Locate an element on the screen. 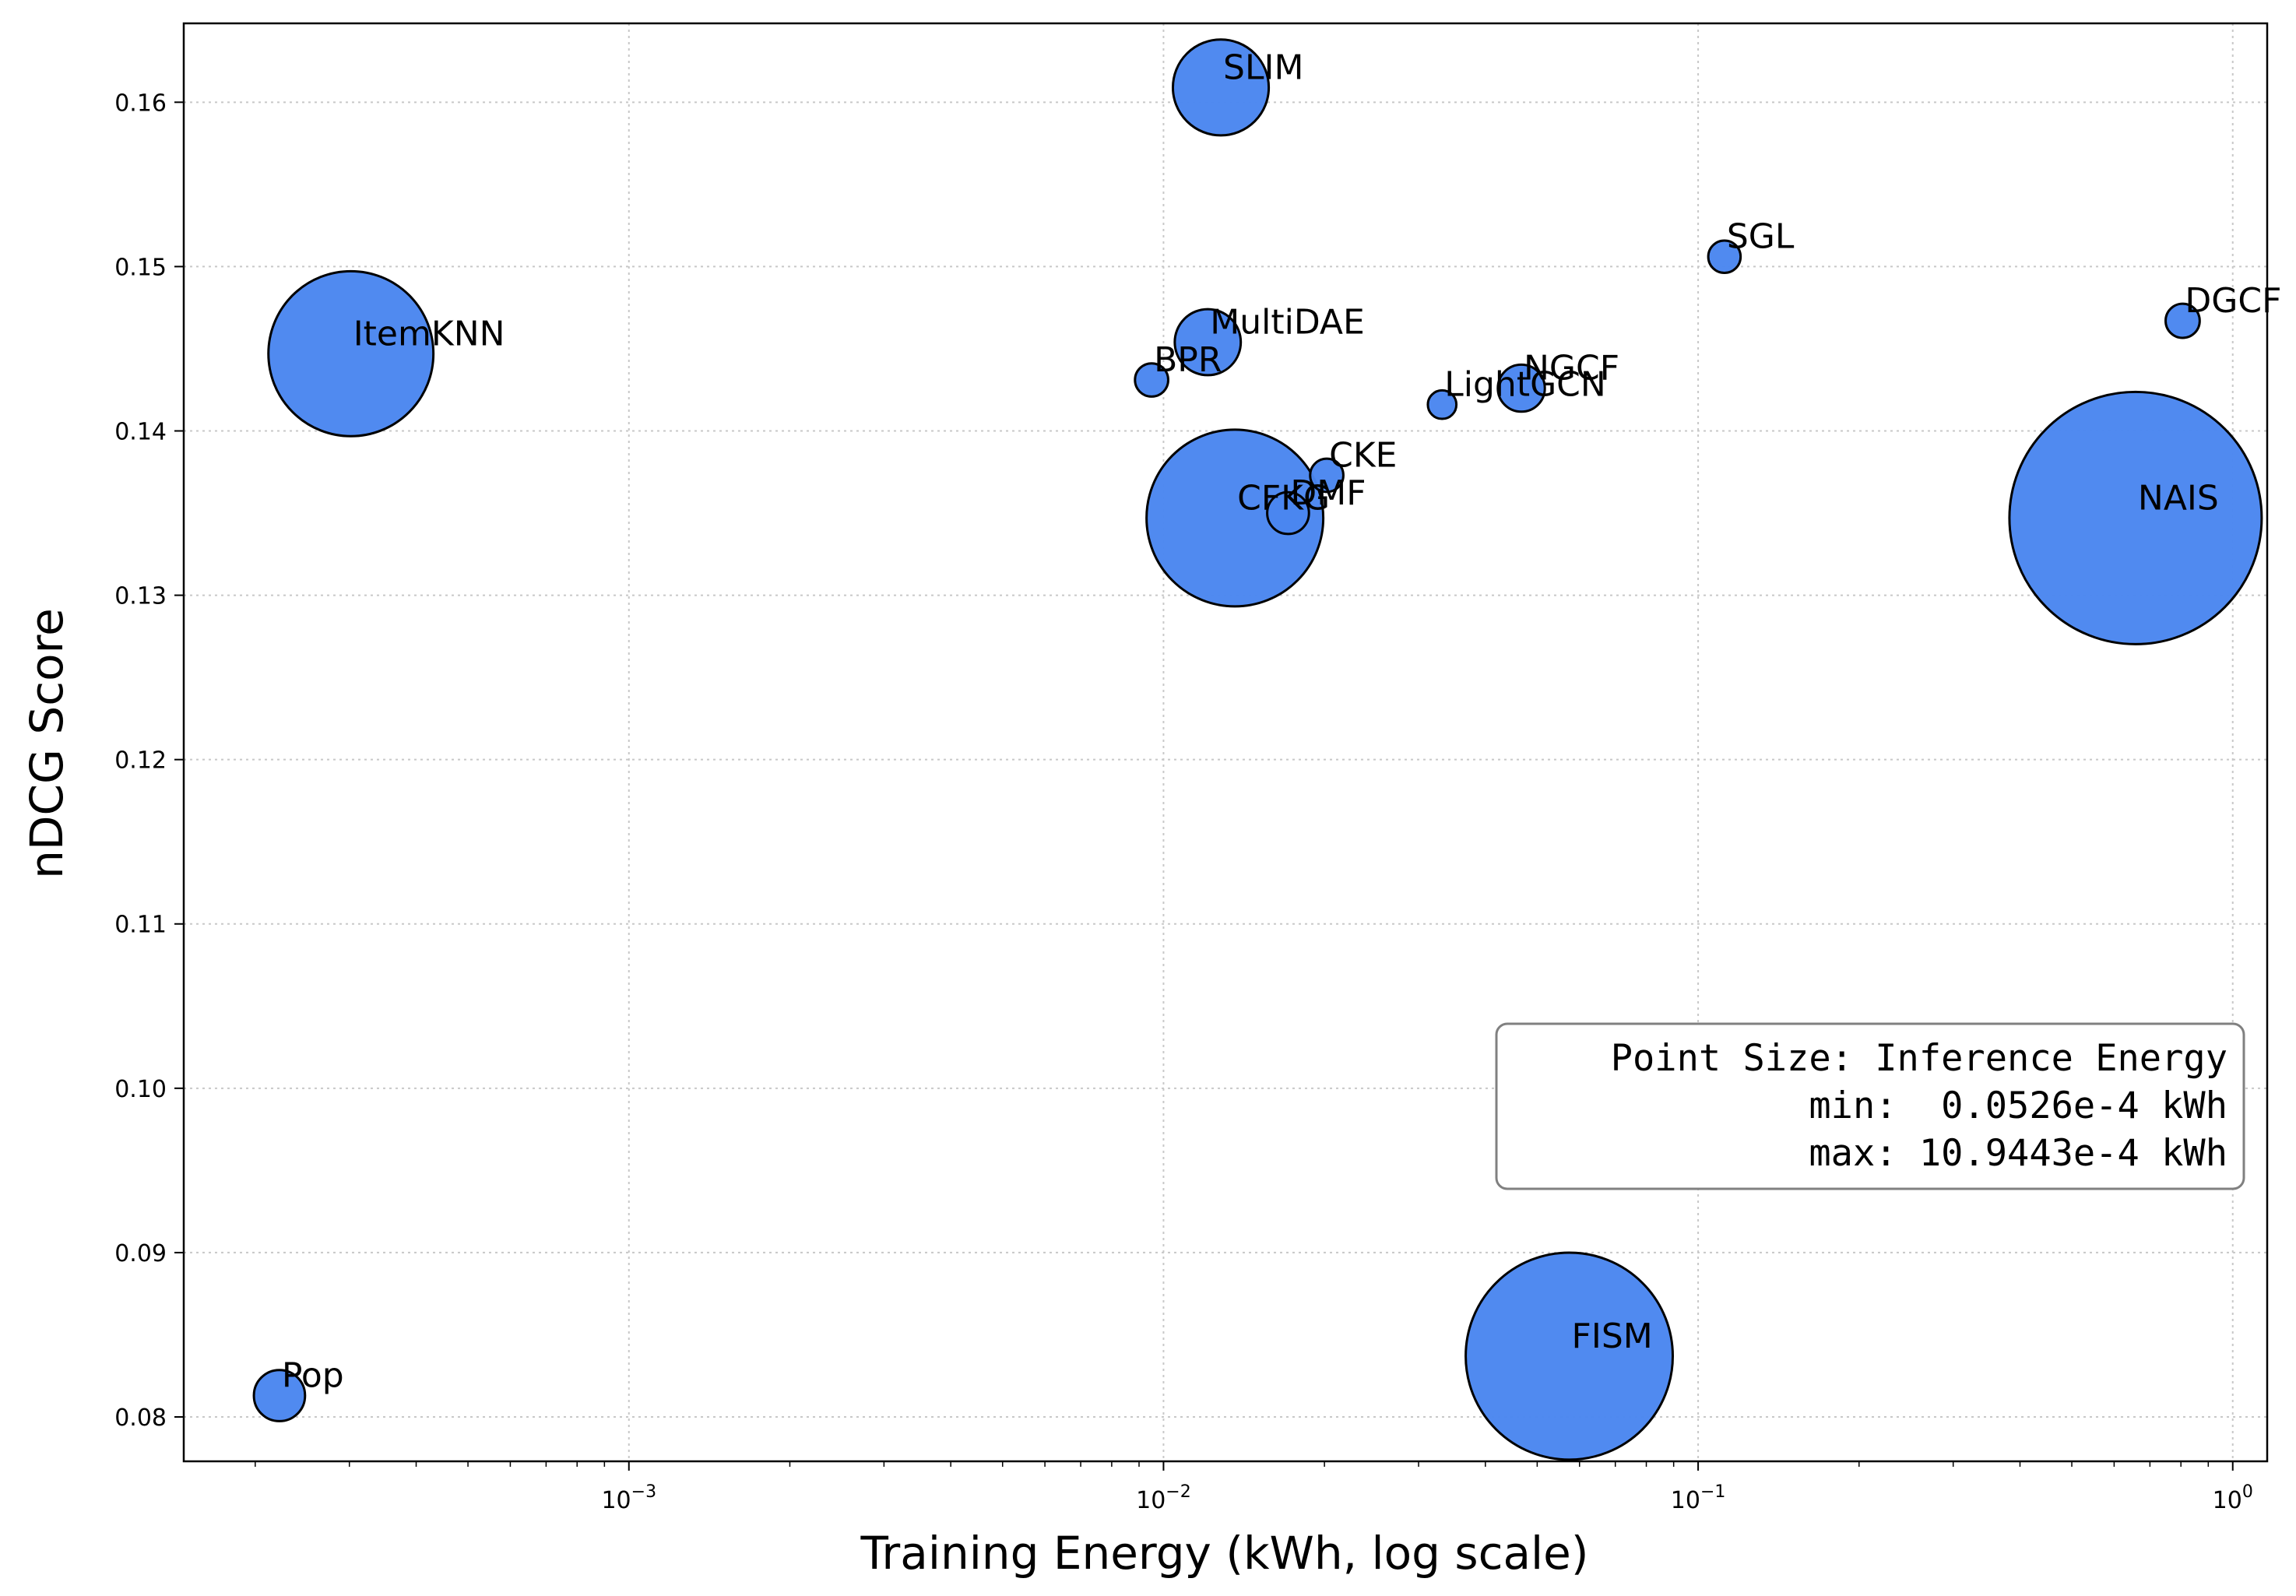 This screenshot has height=1596, width=2296. point-label-itemknn: ItemKNN is located at coordinates (429, 333).